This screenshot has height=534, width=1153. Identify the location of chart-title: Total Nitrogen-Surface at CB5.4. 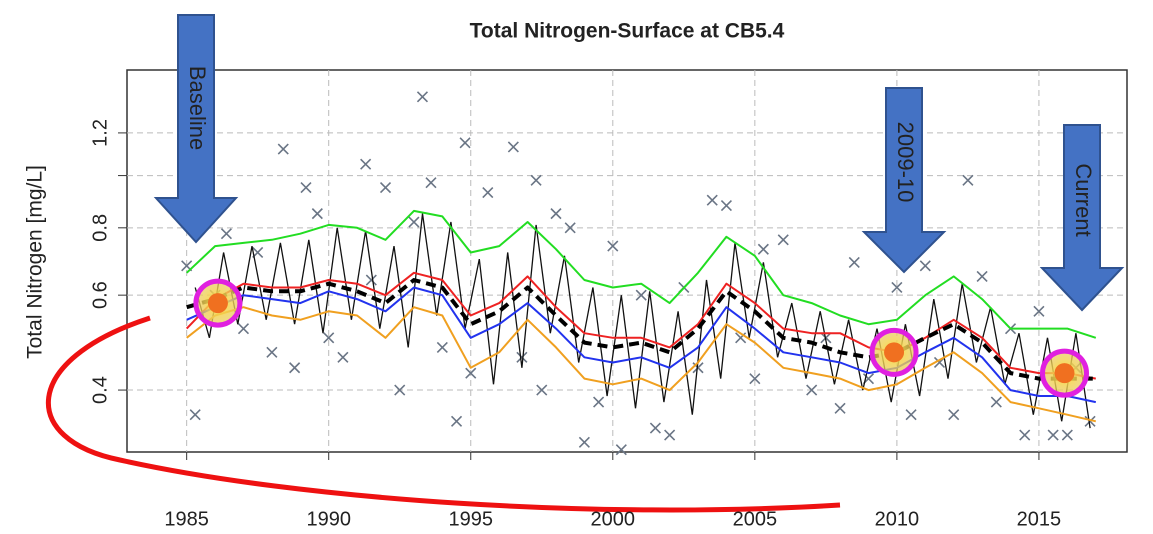
(627, 31).